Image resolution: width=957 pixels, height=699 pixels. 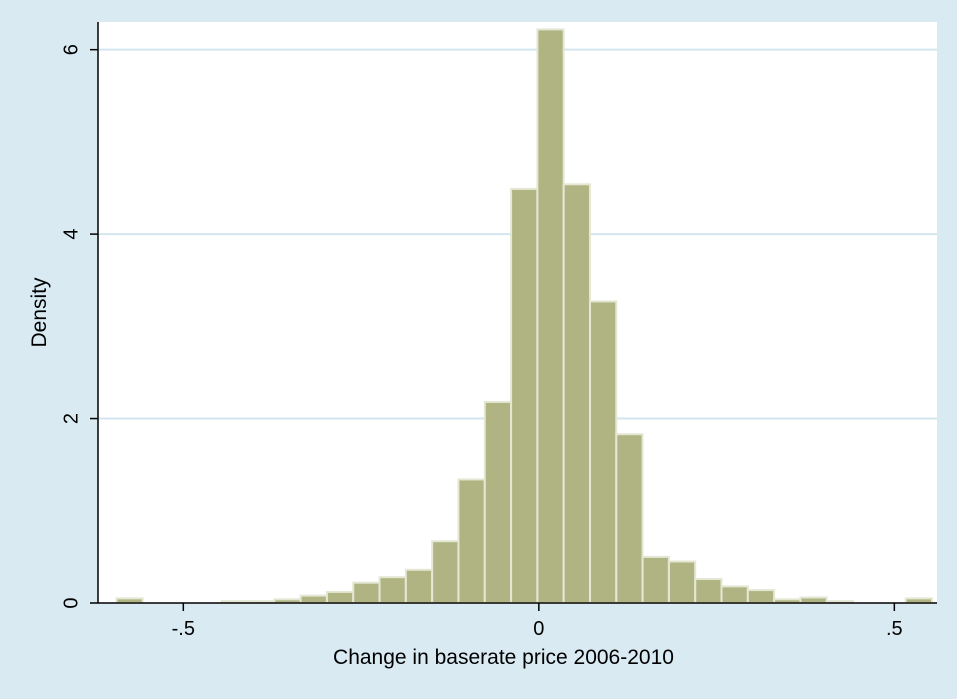 I want to click on y-tick-label: 2, so click(x=71, y=418).